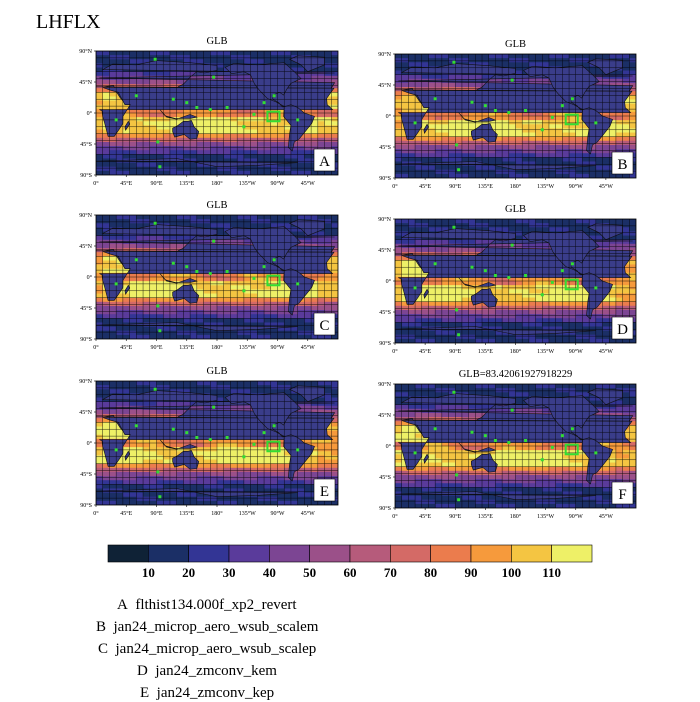 This screenshot has height=702, width=700. I want to click on panel-label-box: C, so click(324, 324).